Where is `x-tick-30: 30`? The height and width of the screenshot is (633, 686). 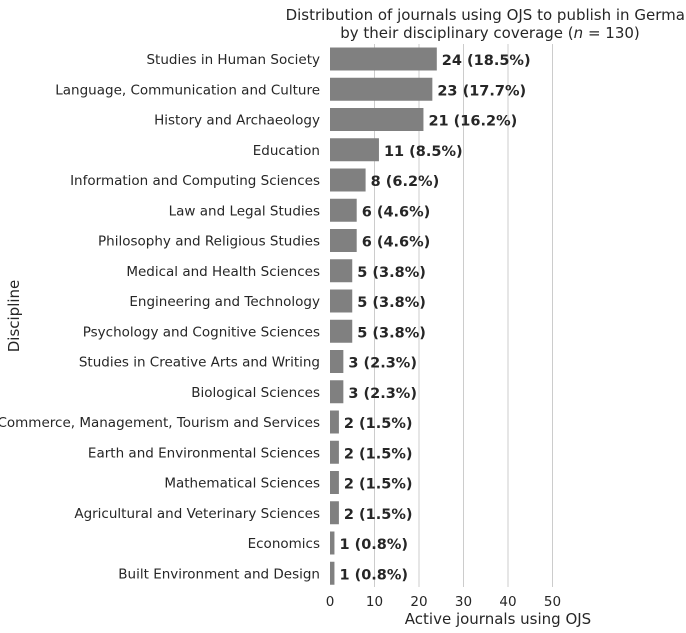
x-tick-30: 30 is located at coordinates (463, 602).